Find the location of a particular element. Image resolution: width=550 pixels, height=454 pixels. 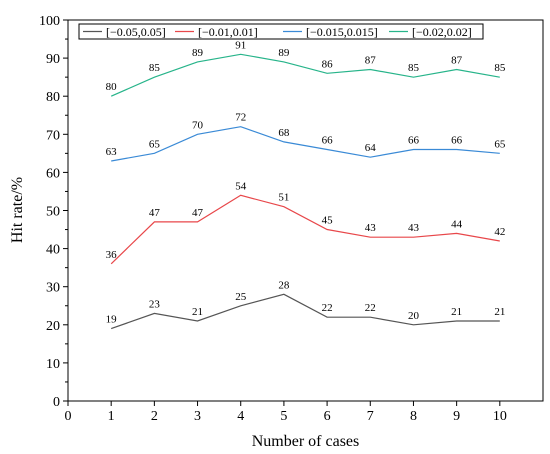

data-label: 45 is located at coordinates (328, 221).